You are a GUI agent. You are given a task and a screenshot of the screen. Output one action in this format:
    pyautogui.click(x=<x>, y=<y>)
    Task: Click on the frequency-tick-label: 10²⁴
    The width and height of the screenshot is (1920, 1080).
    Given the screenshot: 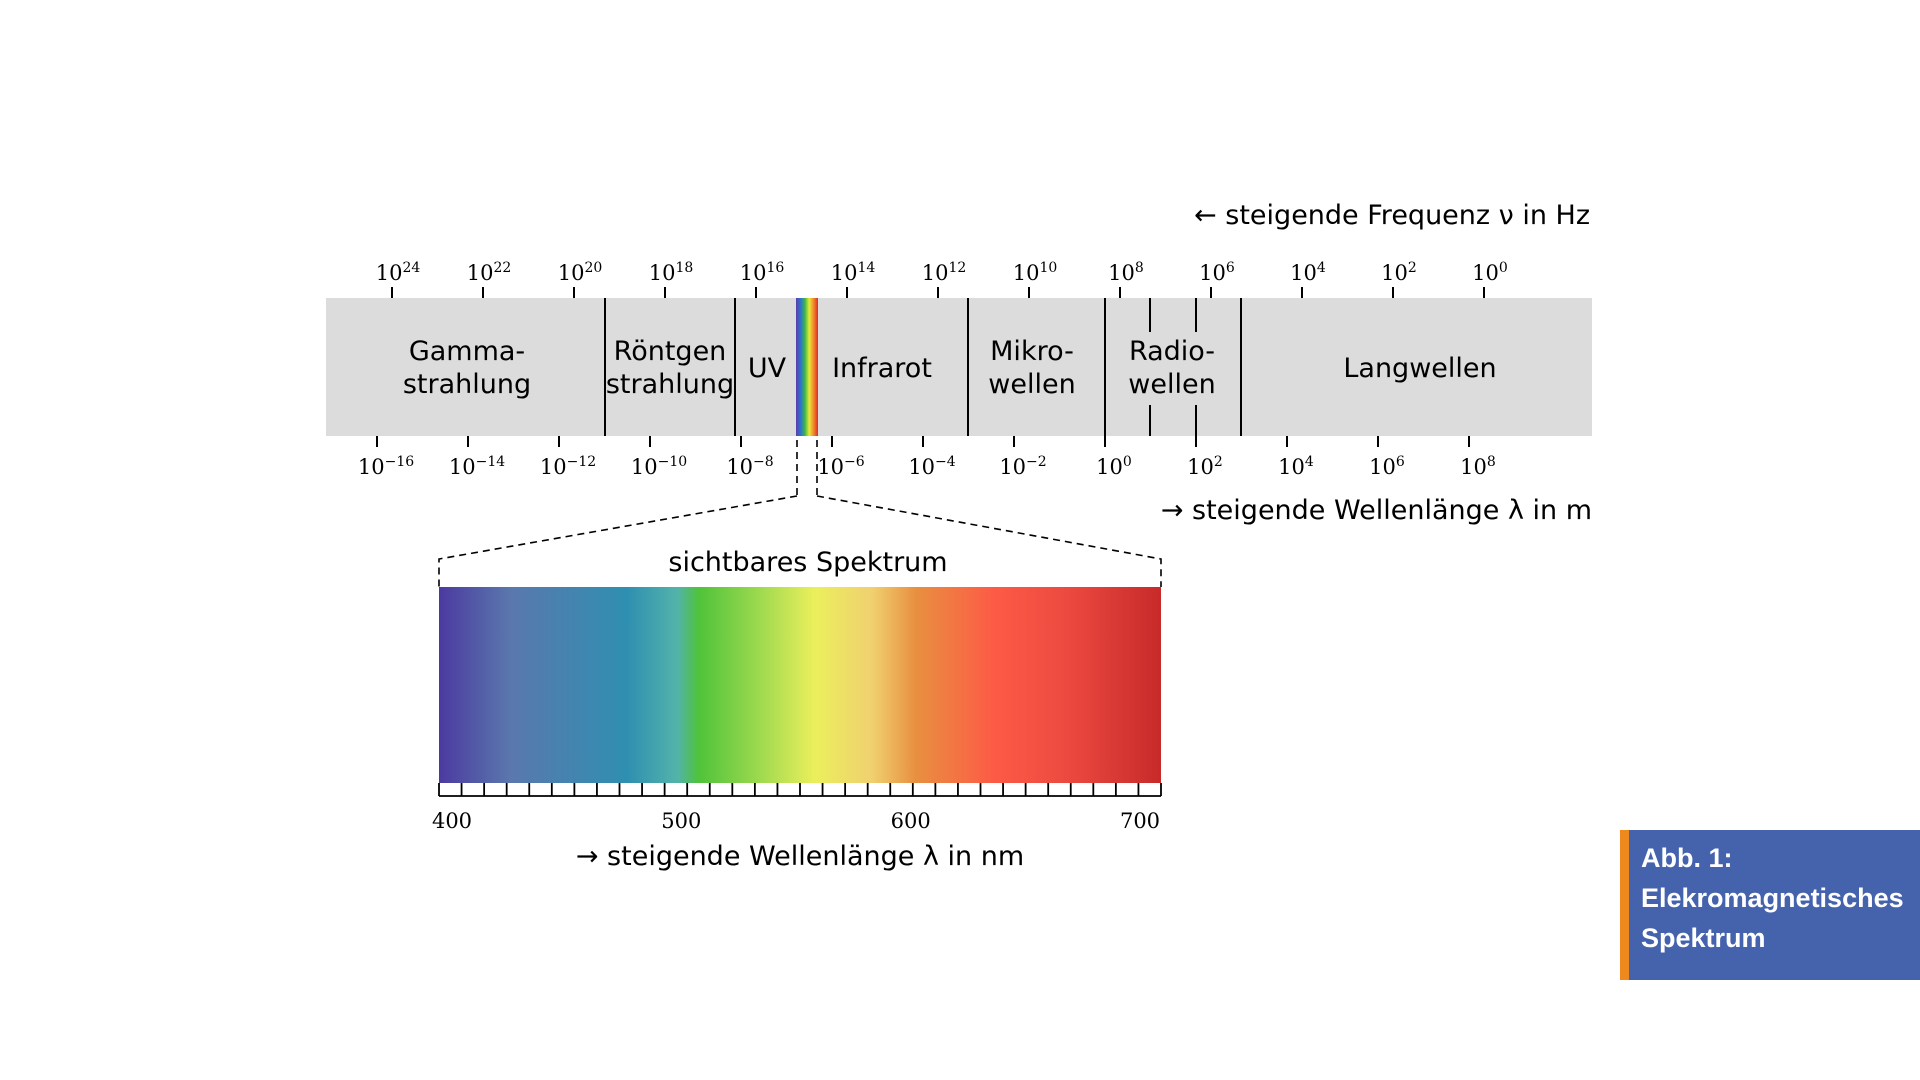 What is the action you would take?
    pyautogui.click(x=398, y=272)
    